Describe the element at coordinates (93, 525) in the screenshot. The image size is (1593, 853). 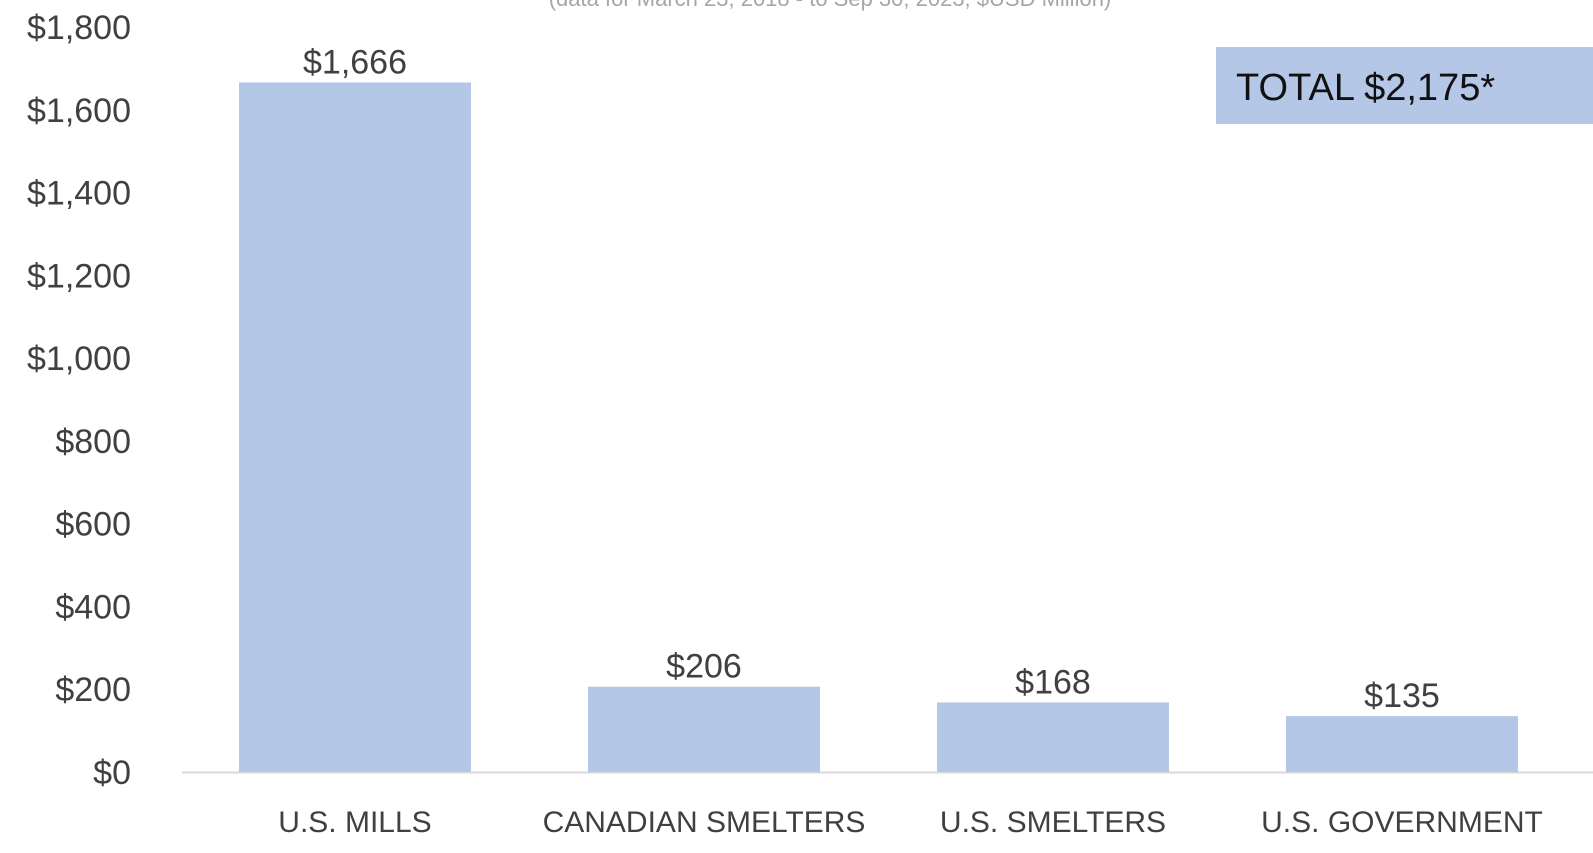
I see `y-tick-label: $600` at that location.